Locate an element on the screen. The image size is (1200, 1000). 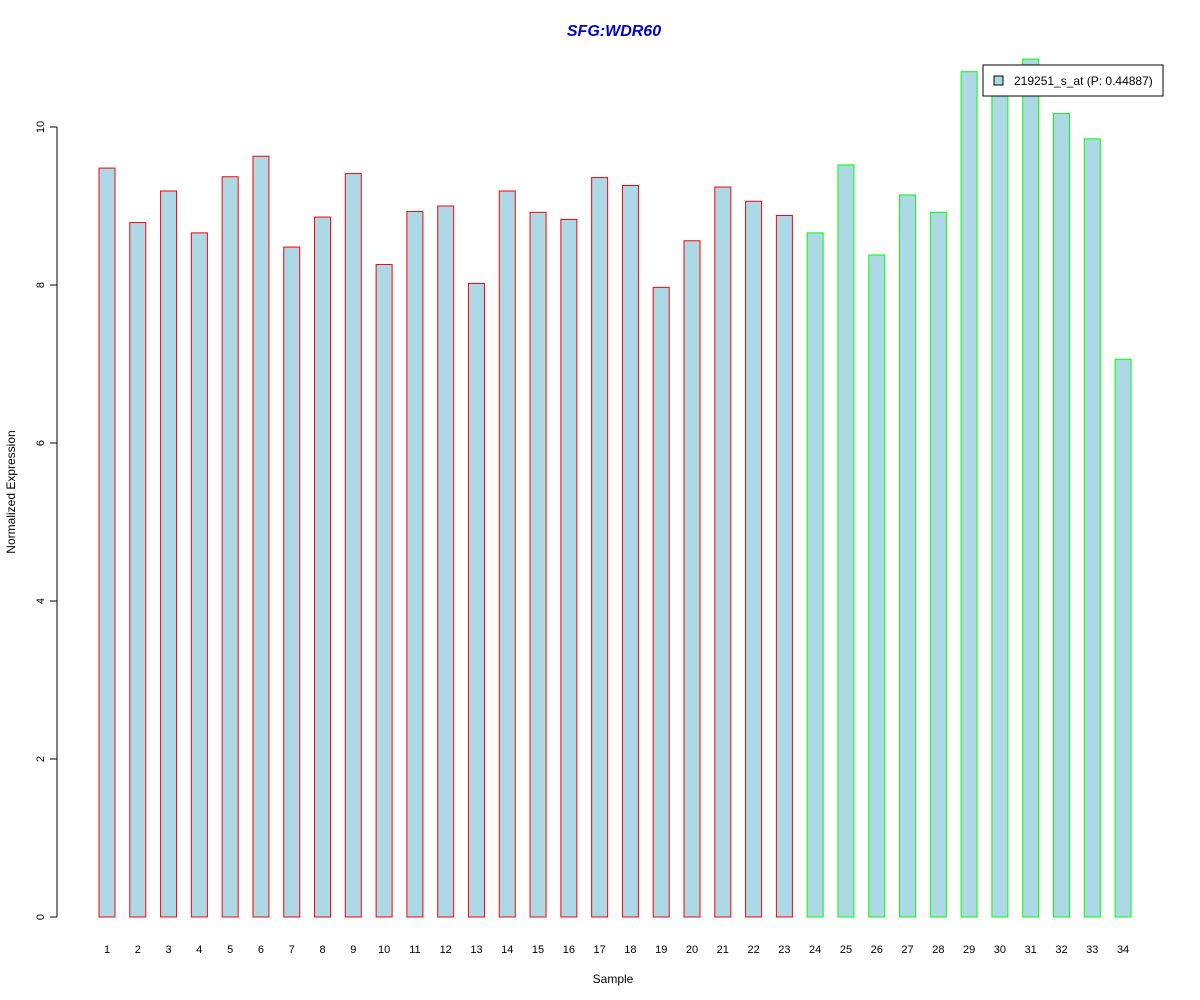
y-tick-label: 10 is located at coordinates (41, 127).